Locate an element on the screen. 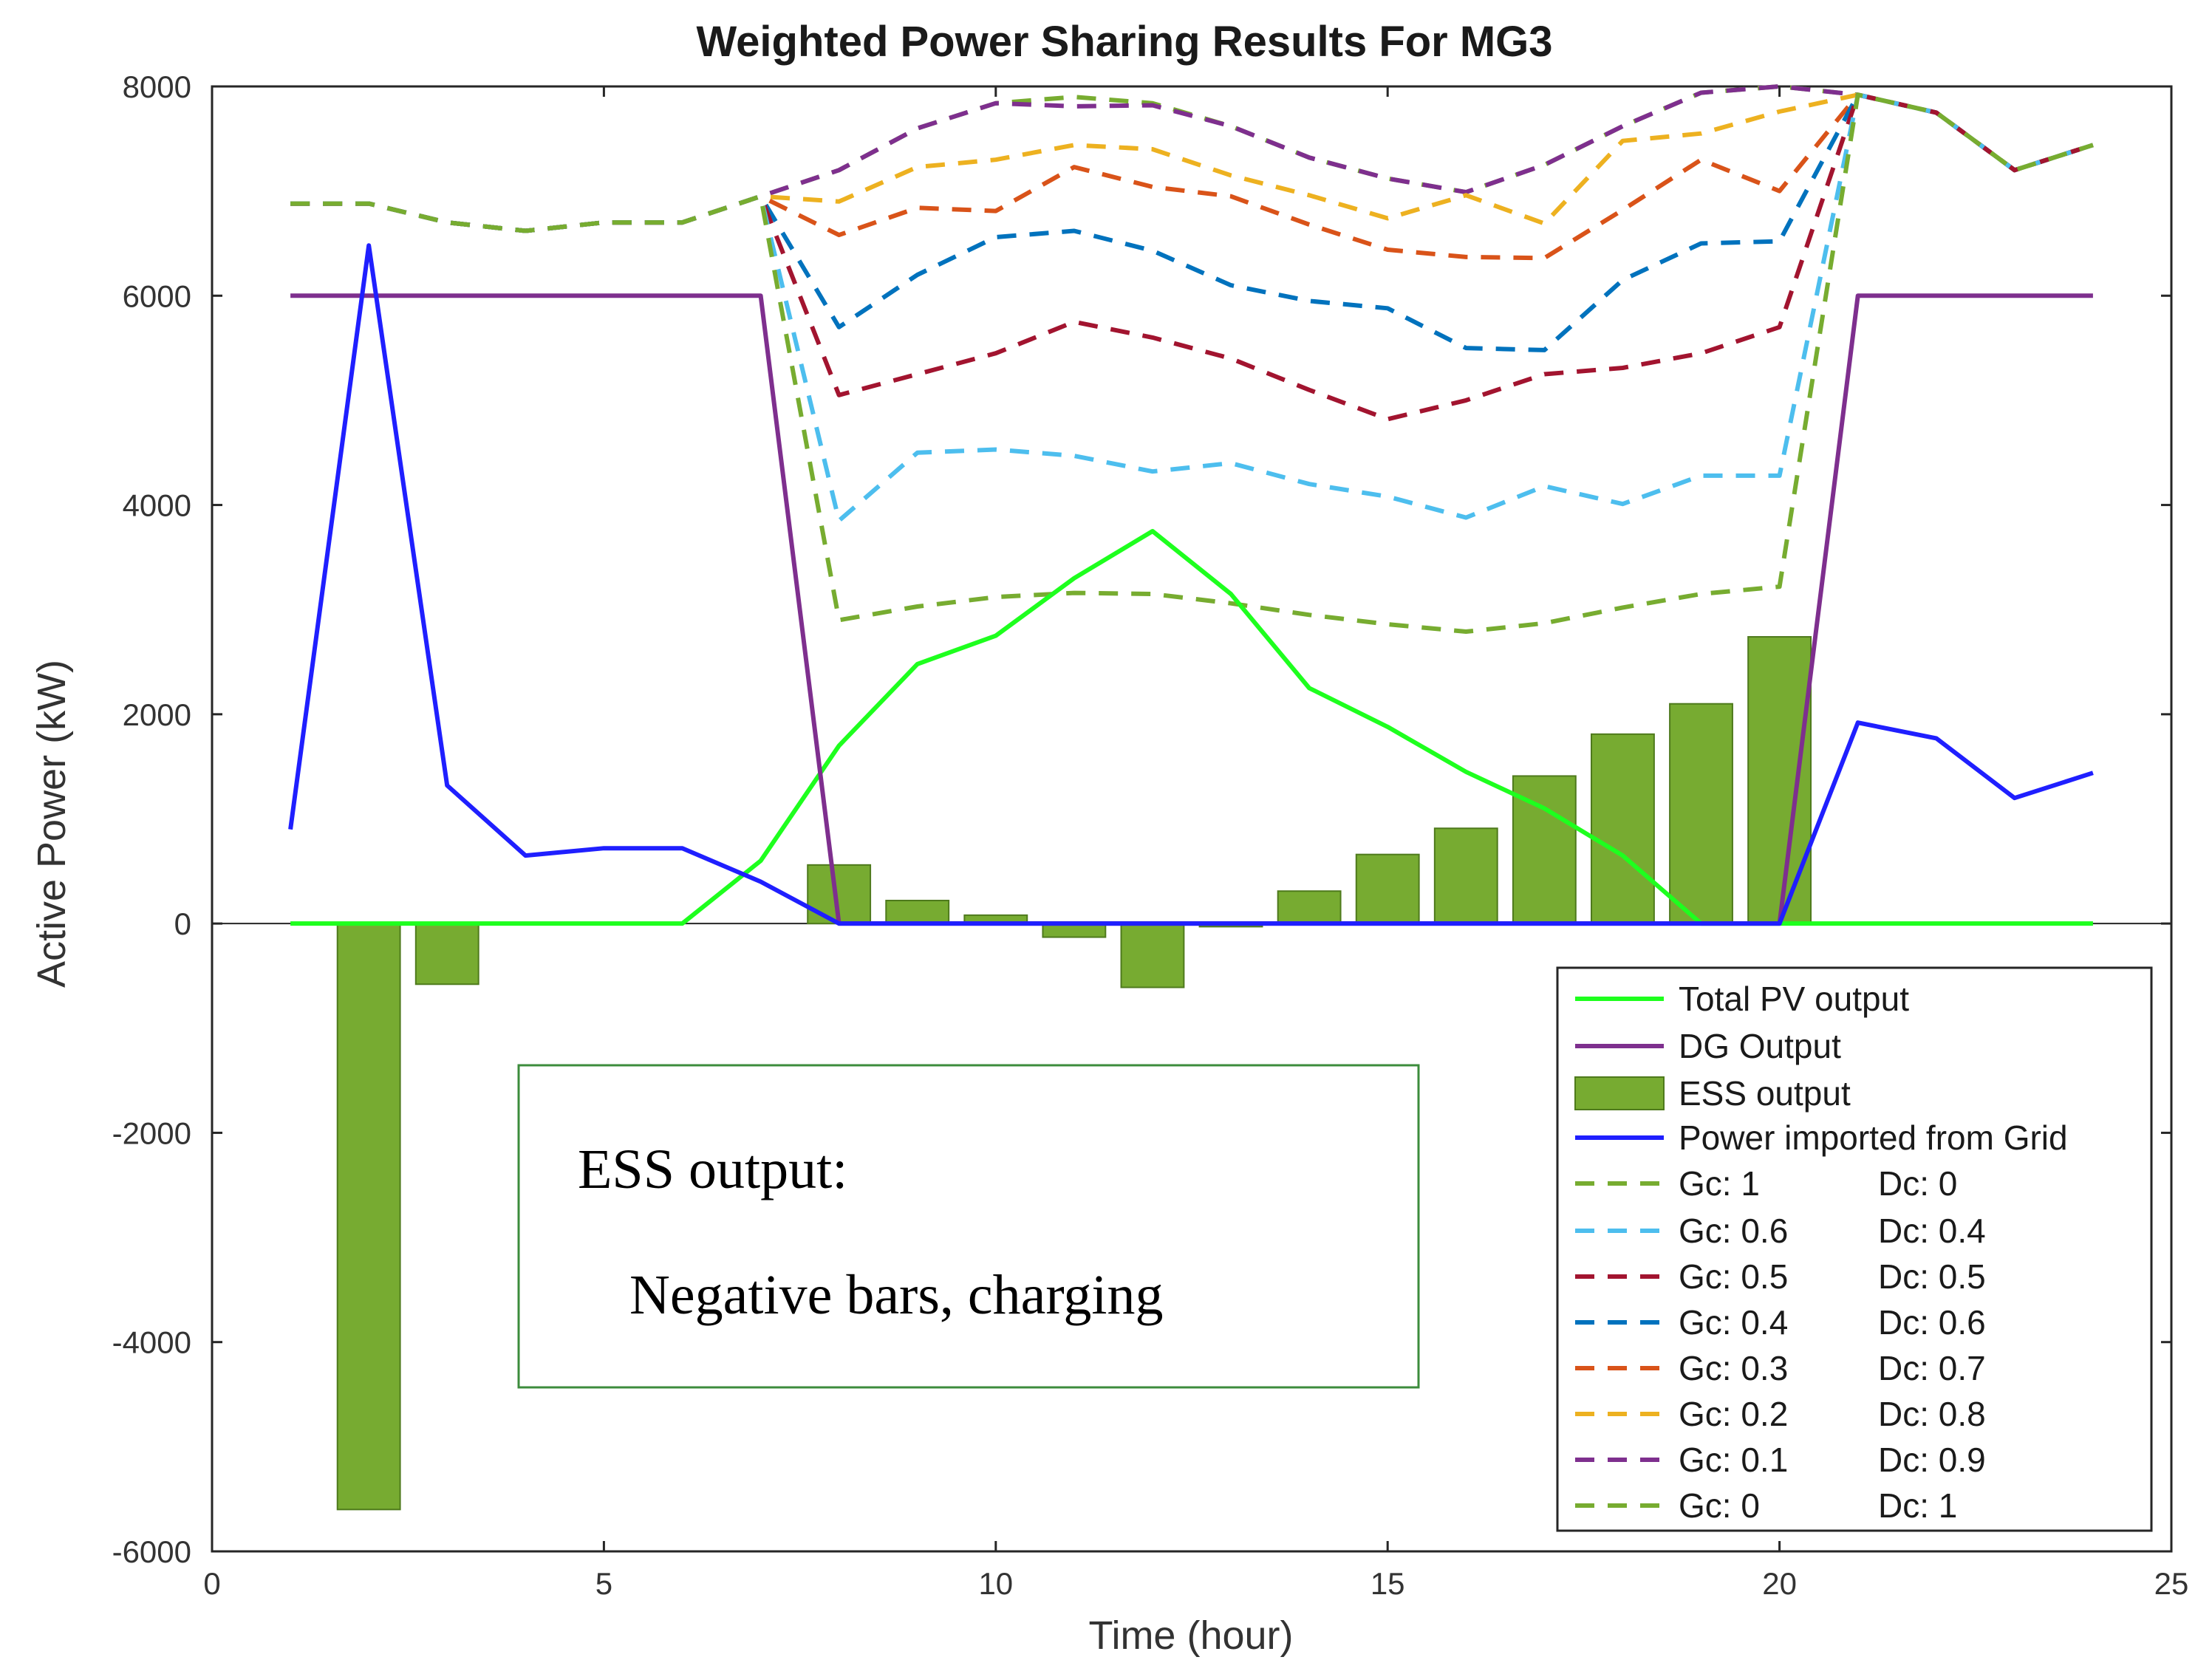  x-tick-label: 10 is located at coordinates (995, 1583).